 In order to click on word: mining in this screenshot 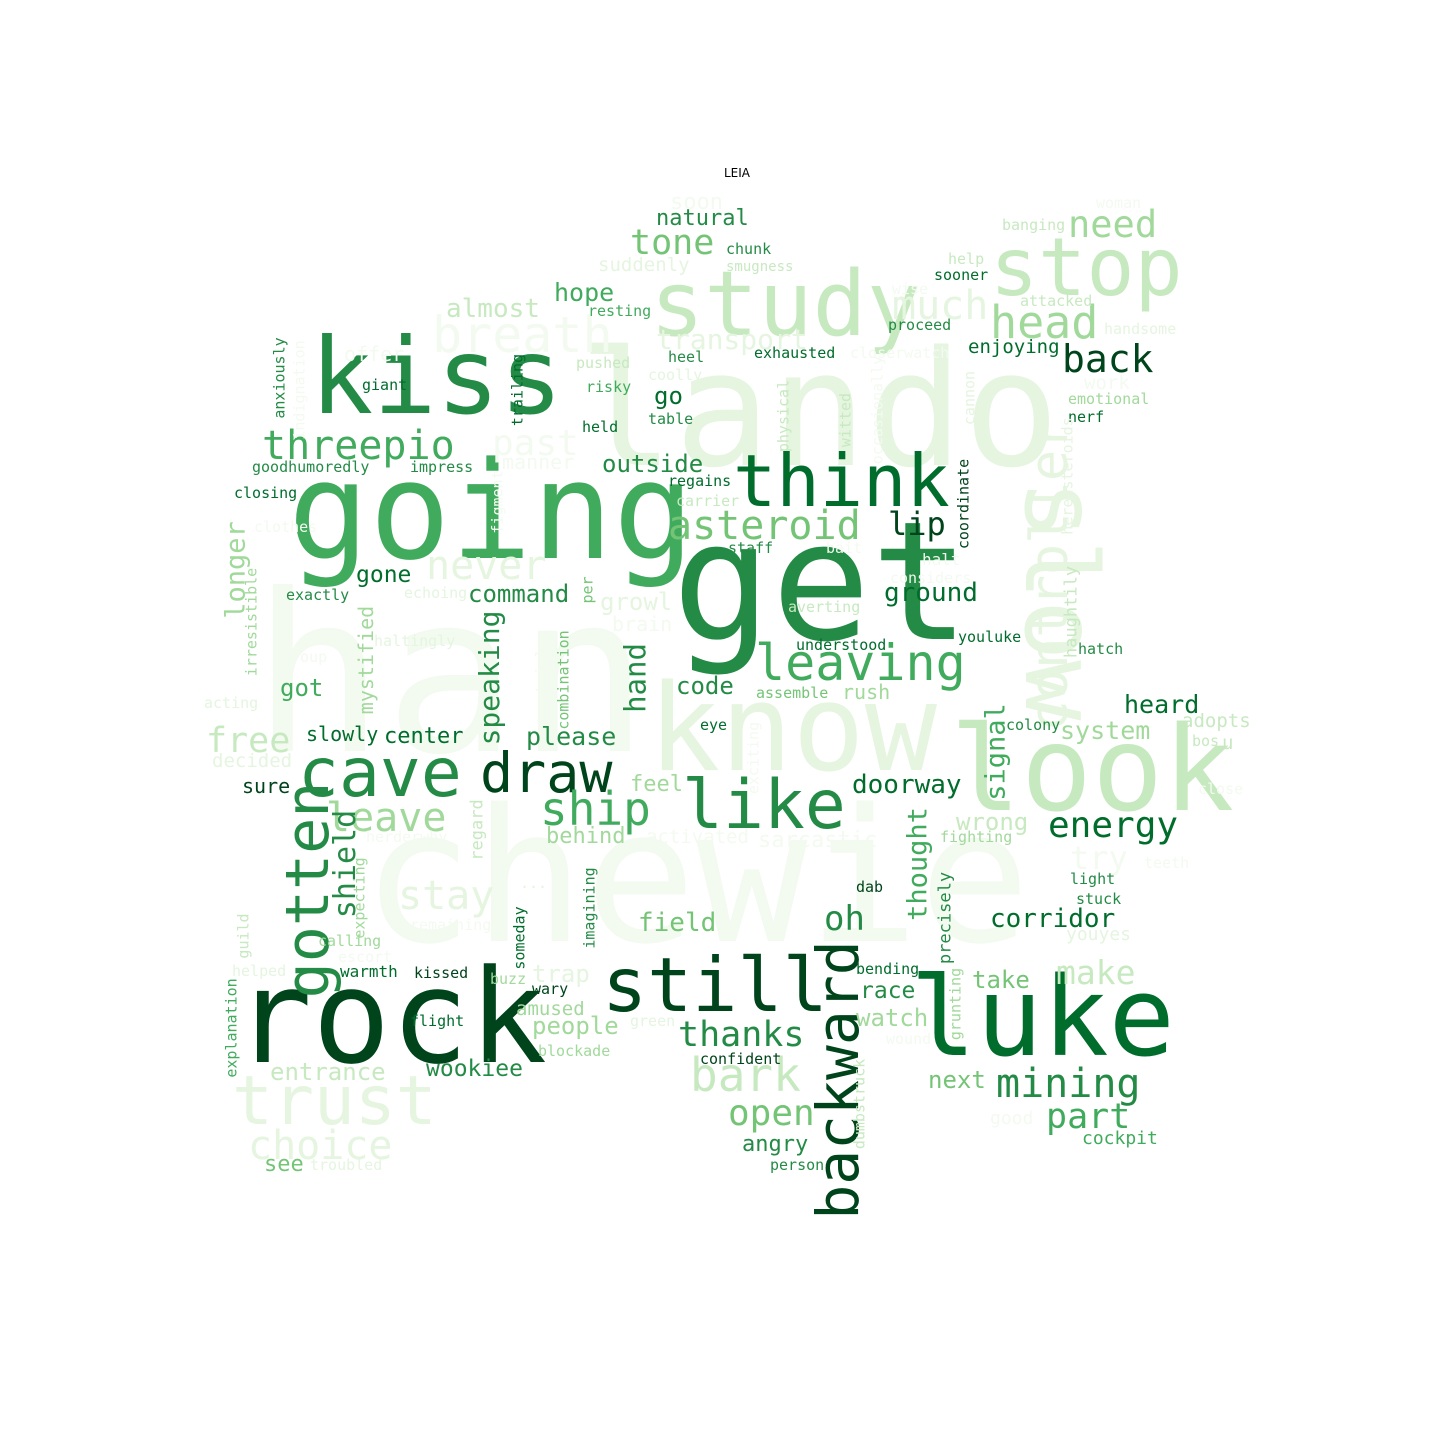, I will do `click(1068, 1084)`.